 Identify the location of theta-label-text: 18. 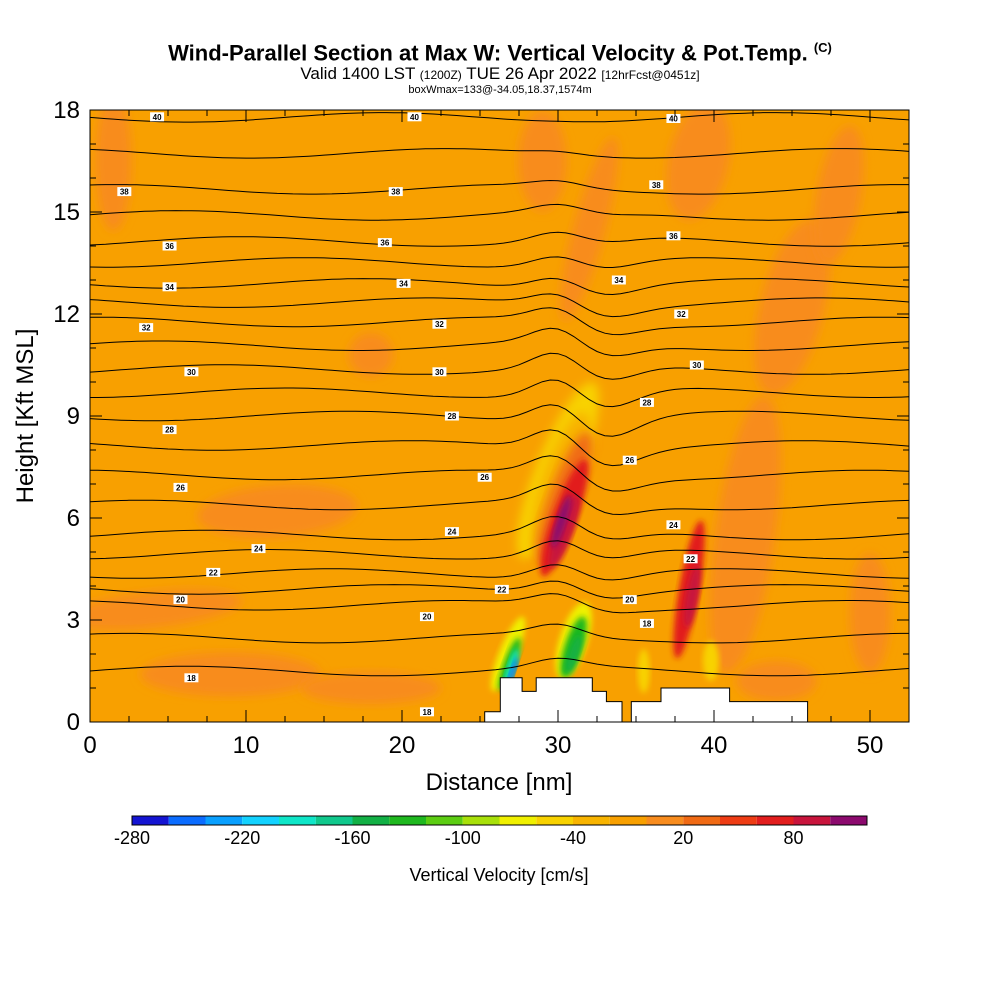
(191, 678).